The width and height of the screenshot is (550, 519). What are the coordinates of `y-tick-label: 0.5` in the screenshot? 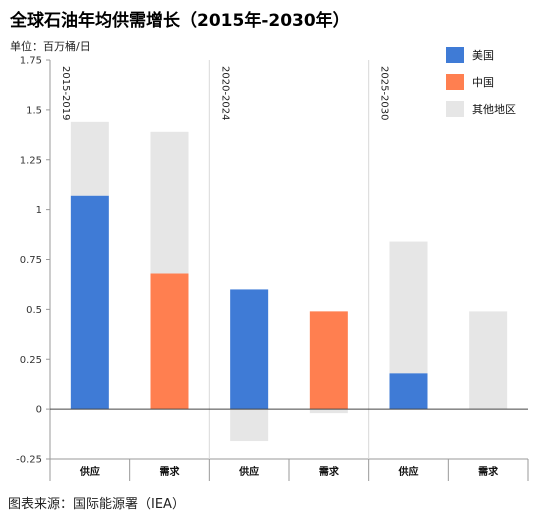 It's located at (34, 310).